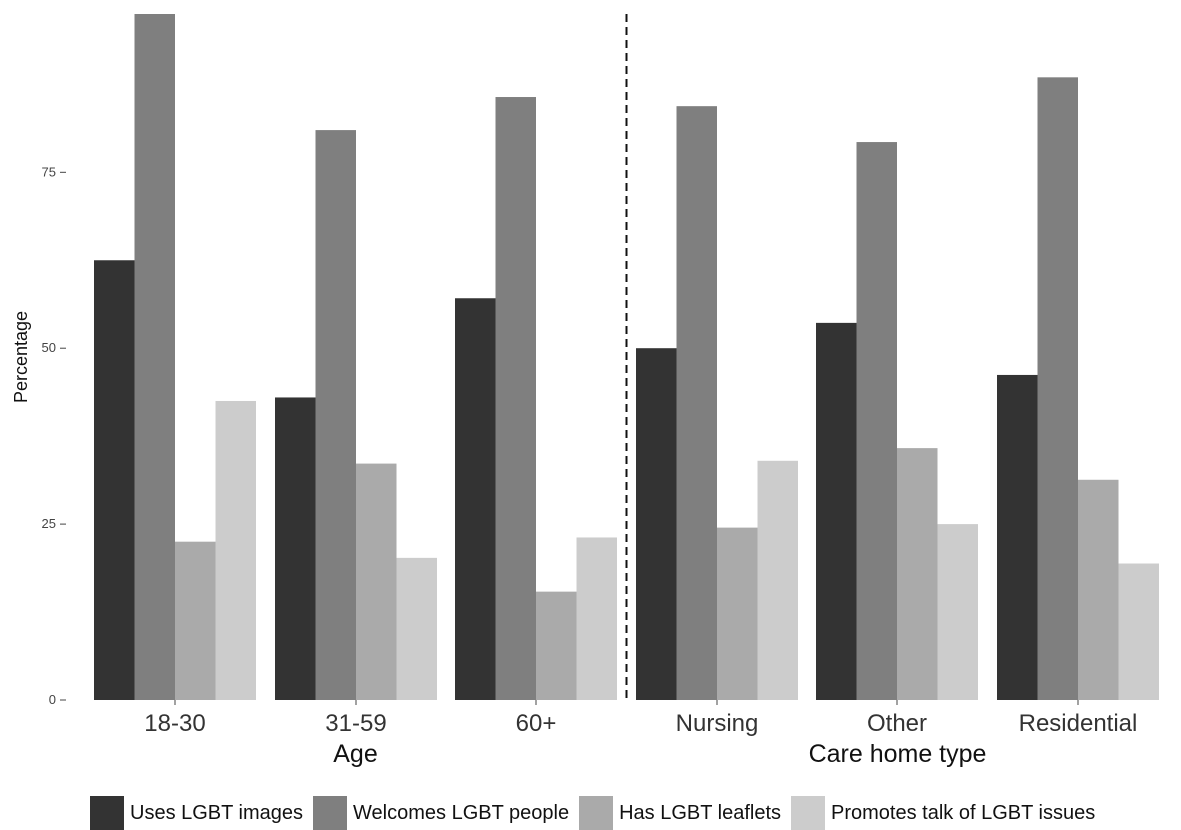 The width and height of the screenshot is (1181, 830). I want to click on legend-item: Uses LGBT images, so click(196, 813).